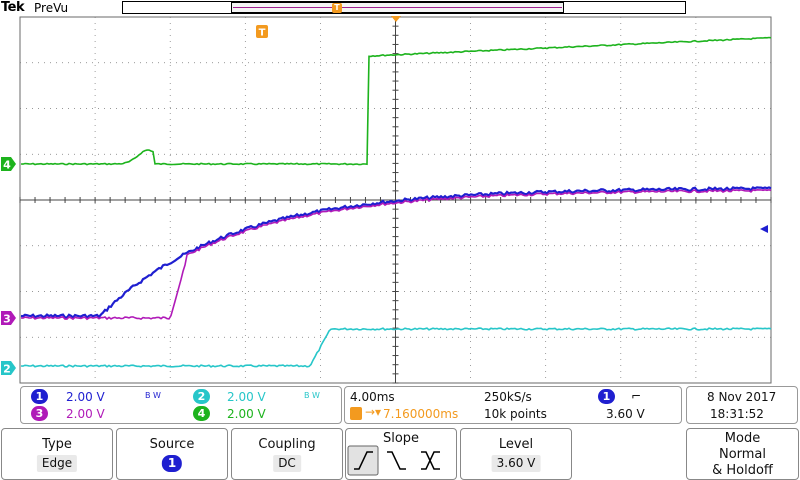 Image resolution: width=800 pixels, height=480 pixels. What do you see at coordinates (515, 414) in the screenshot?
I see `record-length: 10k points` at bounding box center [515, 414].